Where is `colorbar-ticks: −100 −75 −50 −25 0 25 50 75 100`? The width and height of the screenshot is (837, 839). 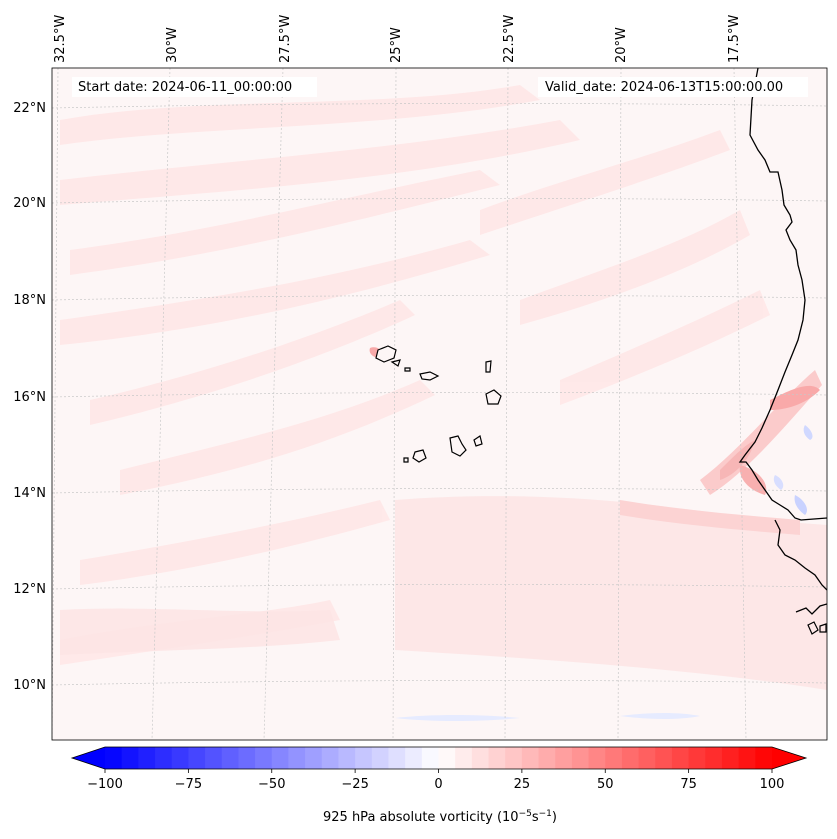 colorbar-ticks: −100 −75 −50 −25 0 25 50 75 100 is located at coordinates (435, 780).